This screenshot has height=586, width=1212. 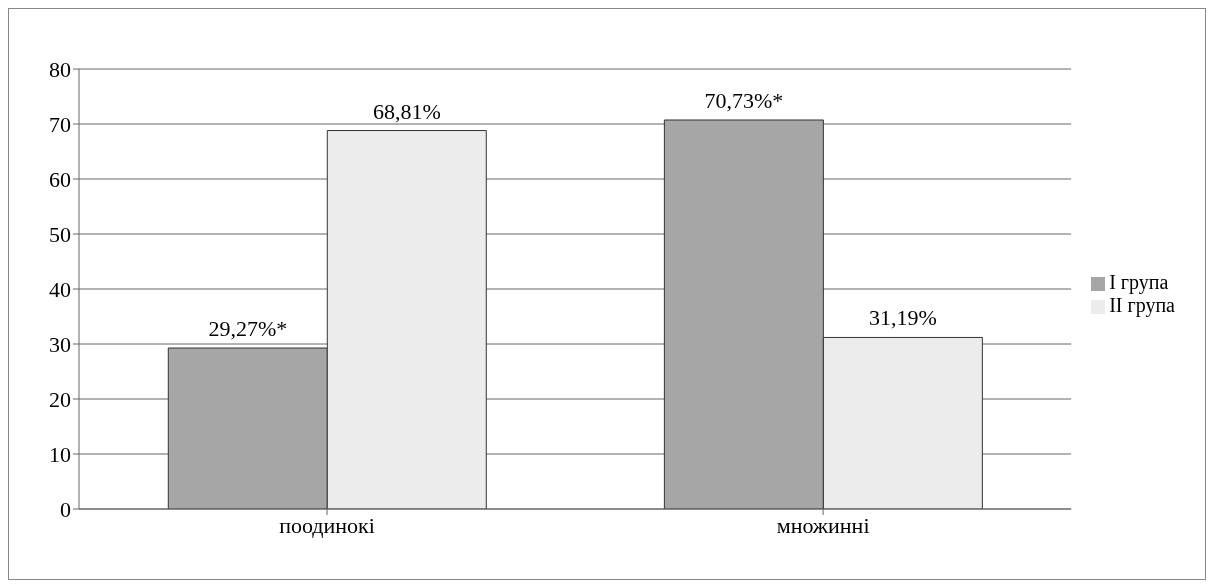 What do you see at coordinates (406, 111) in the screenshot?
I see `data-label: 68,81%` at bounding box center [406, 111].